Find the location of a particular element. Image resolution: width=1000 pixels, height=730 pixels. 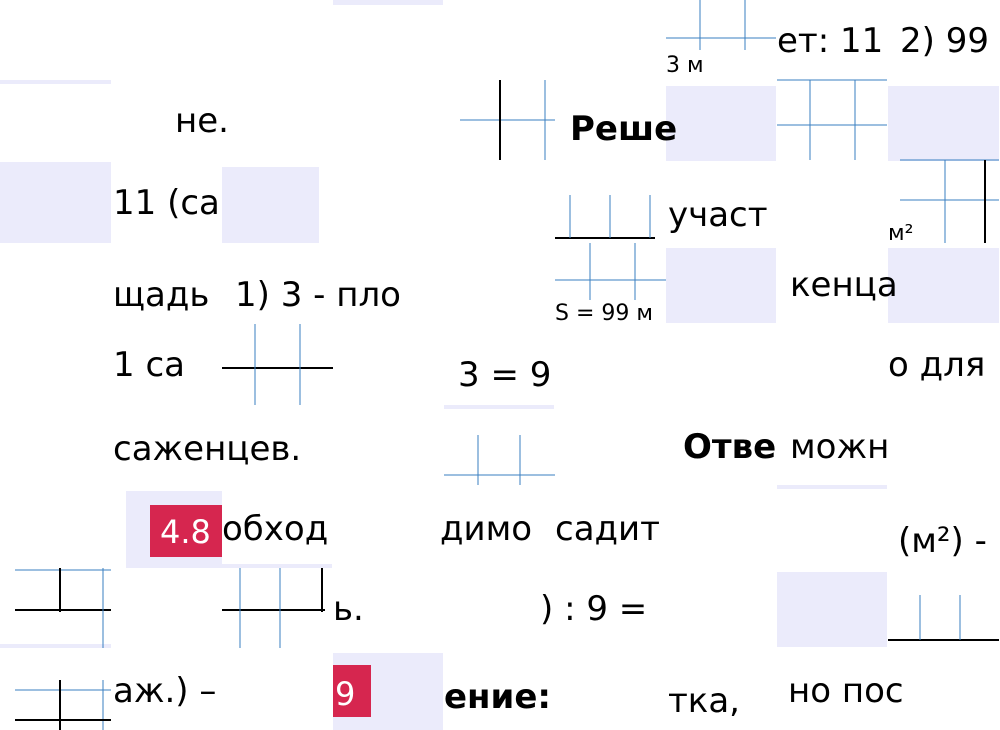

text-fragment: 11 (са is located at coordinates (166, 203).